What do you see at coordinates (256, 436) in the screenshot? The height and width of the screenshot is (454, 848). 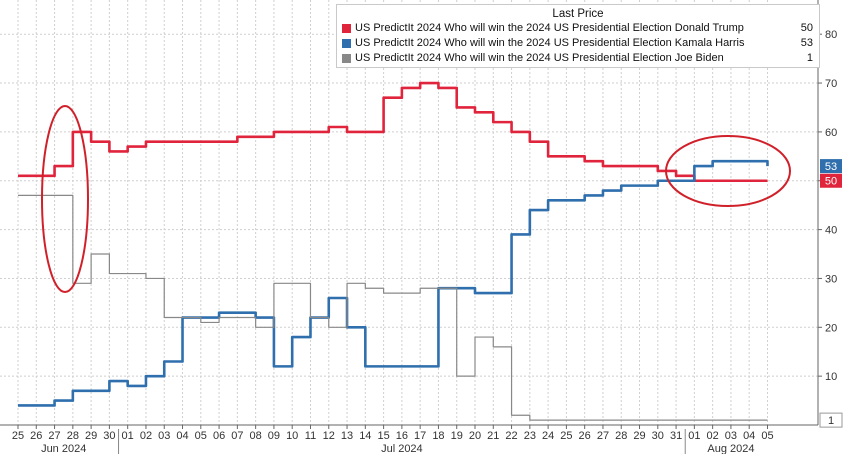 I see `x-tick-label: 08` at bounding box center [256, 436].